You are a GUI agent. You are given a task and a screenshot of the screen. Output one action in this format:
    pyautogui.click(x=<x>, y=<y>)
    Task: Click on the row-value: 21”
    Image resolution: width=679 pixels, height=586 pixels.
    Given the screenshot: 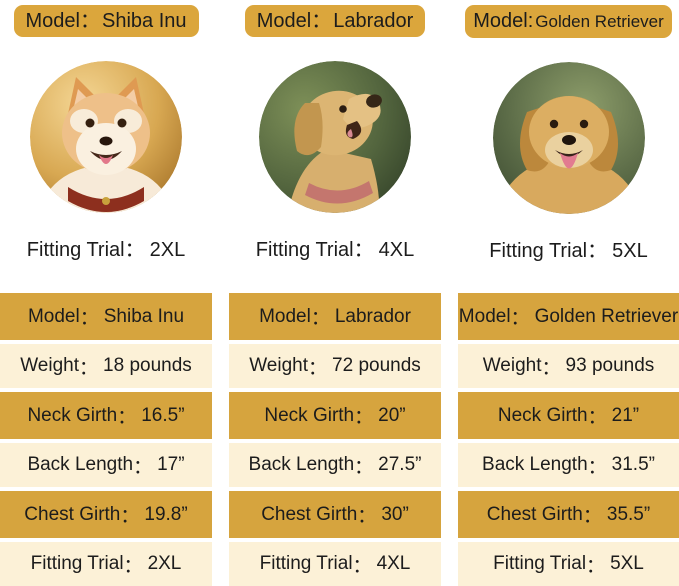 What is the action you would take?
    pyautogui.click(x=625, y=415)
    